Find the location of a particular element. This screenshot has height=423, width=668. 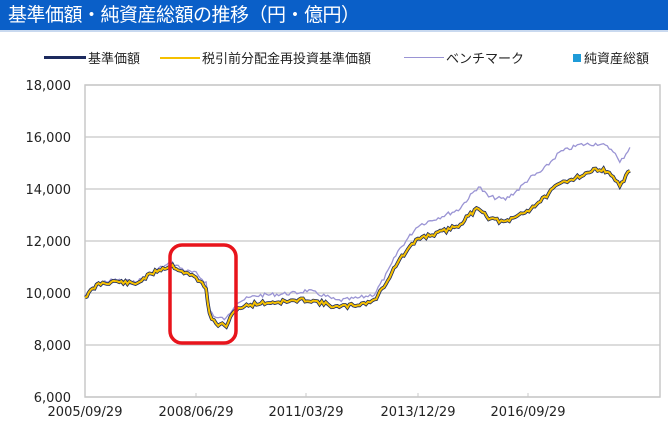

y-axis: 18,000 16,000 14,000 12,000 10,000 8,000 6,000 is located at coordinates (49, 242).